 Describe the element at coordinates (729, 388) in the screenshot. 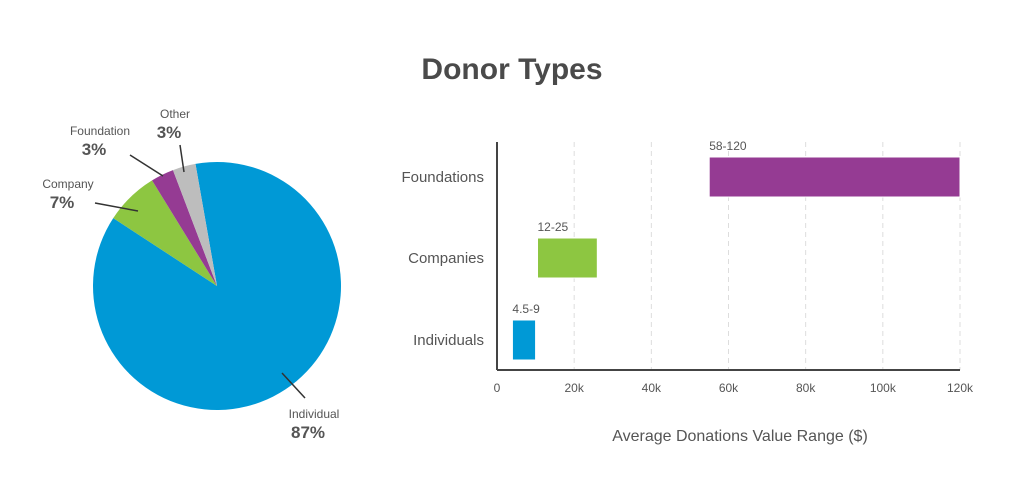

I see `x-tick-label: 60k` at that location.